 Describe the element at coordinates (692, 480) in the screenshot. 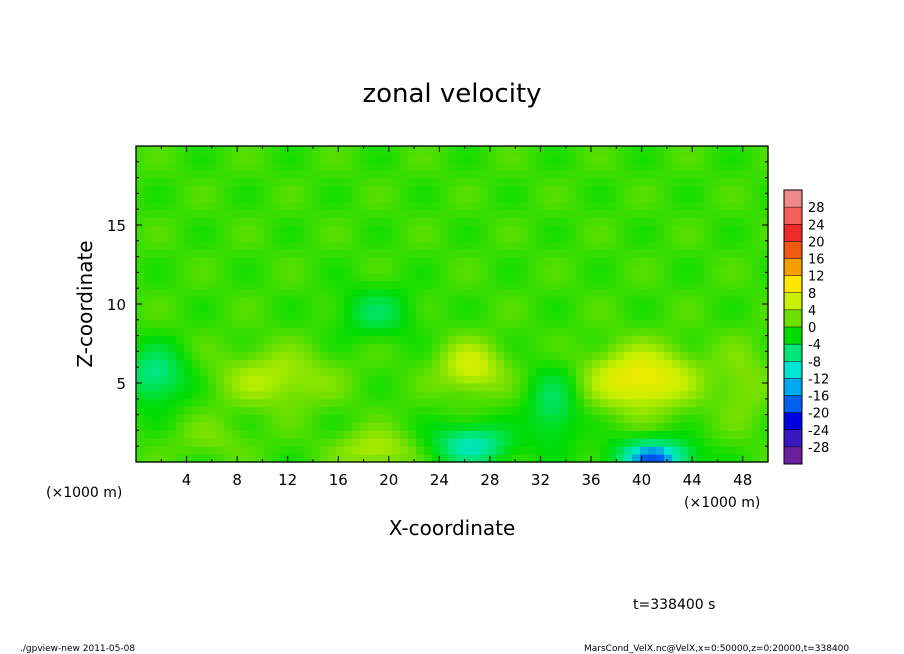

I see `x-tick-label: 44` at that location.